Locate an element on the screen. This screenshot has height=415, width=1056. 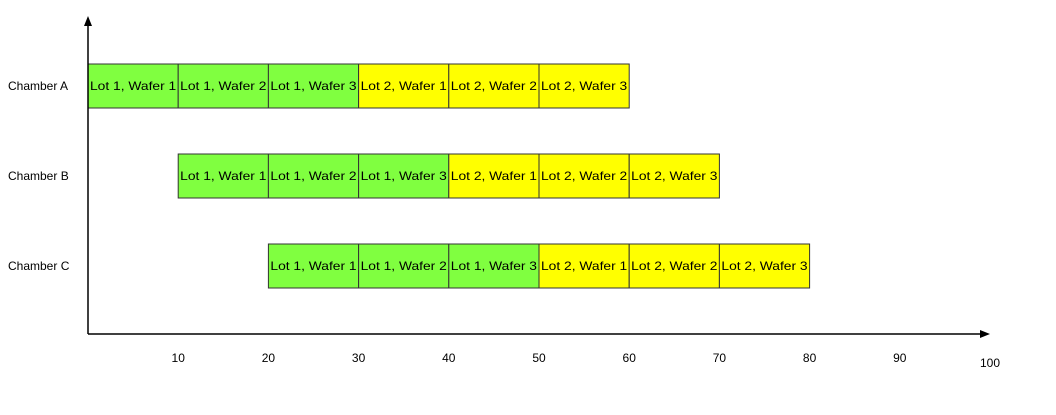
y-axis-arrow-icon is located at coordinates (88, 21).